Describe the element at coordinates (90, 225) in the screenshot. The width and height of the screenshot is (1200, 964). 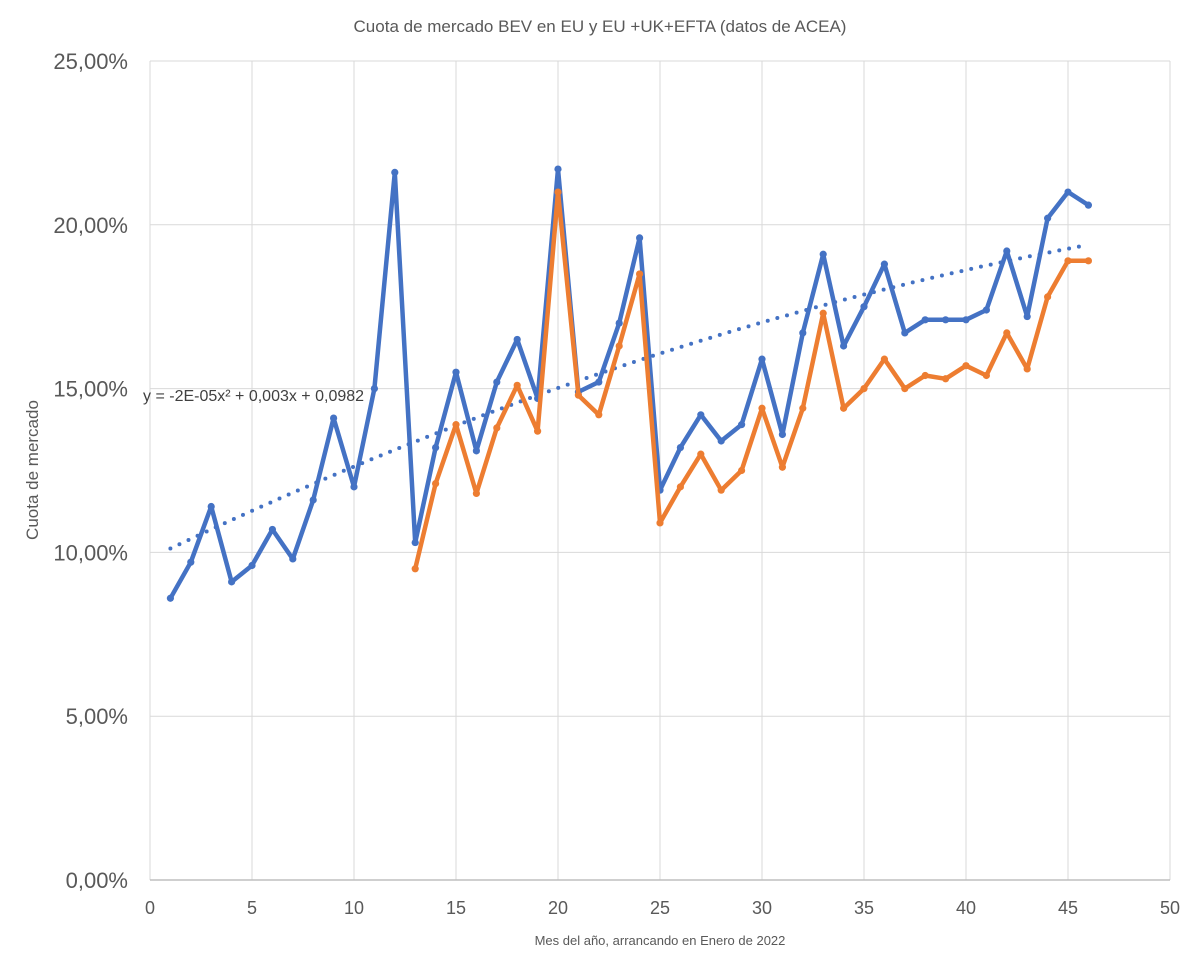
I see `y-tick-label: 20,00%` at that location.